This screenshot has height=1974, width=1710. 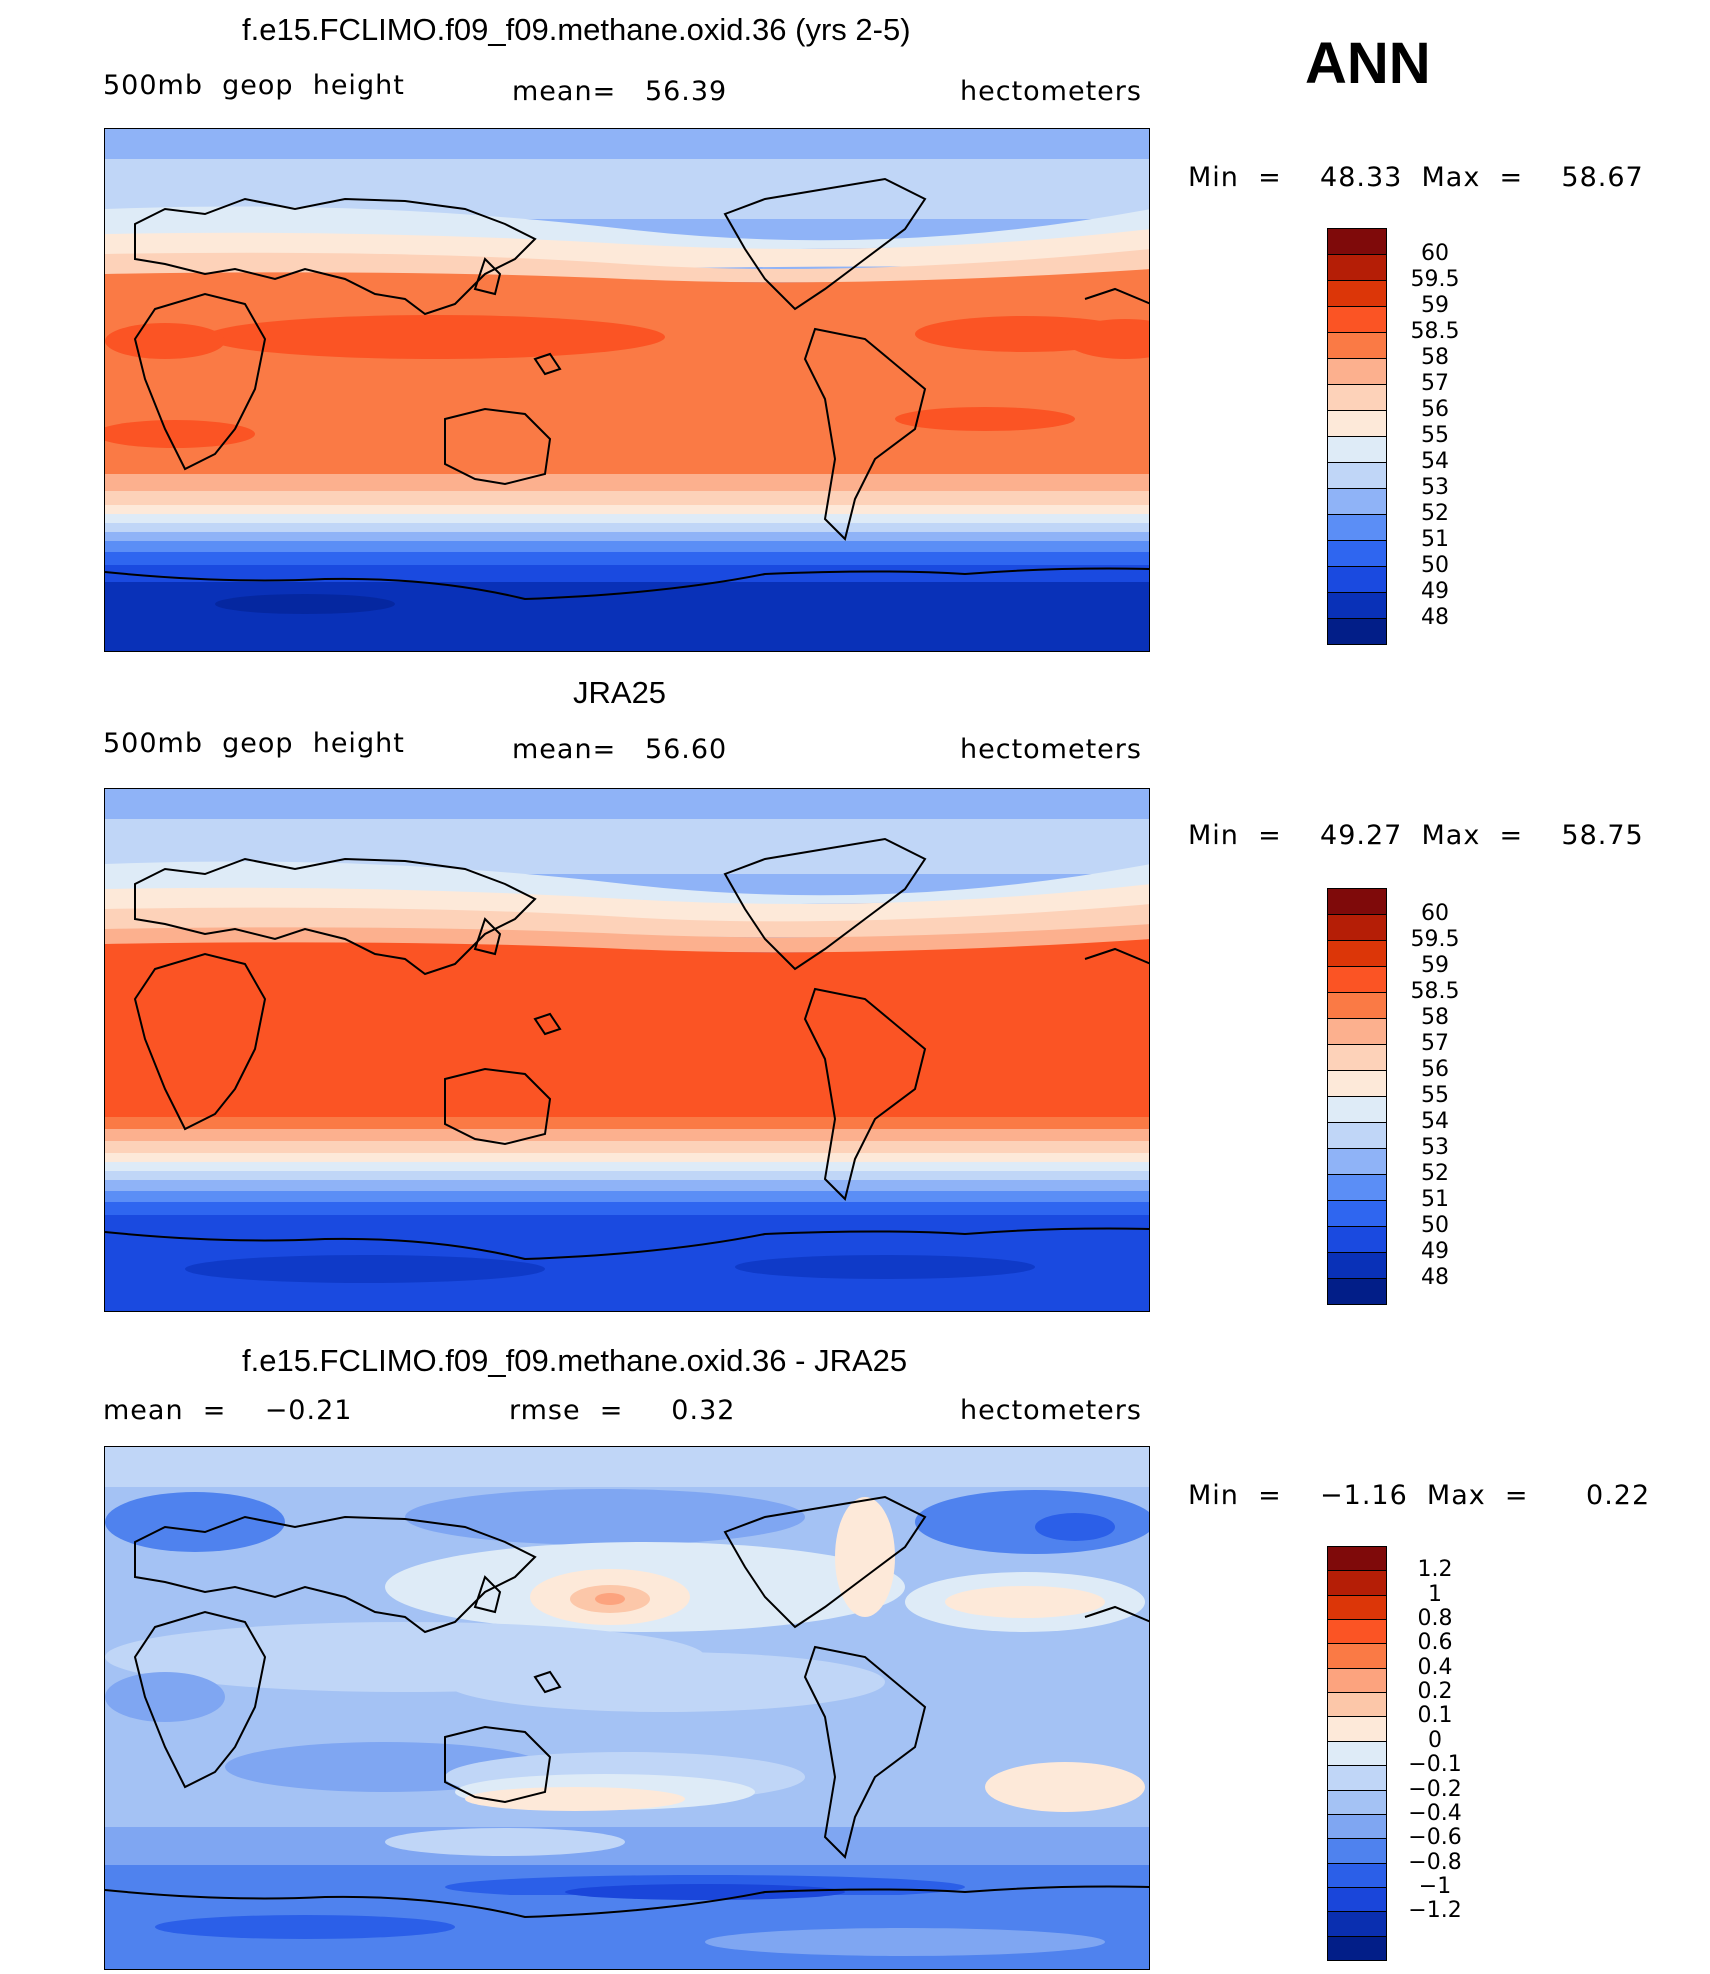 What do you see at coordinates (1435, 1692) in the screenshot?
I see `colorbar-tick-label: 0.2` at bounding box center [1435, 1692].